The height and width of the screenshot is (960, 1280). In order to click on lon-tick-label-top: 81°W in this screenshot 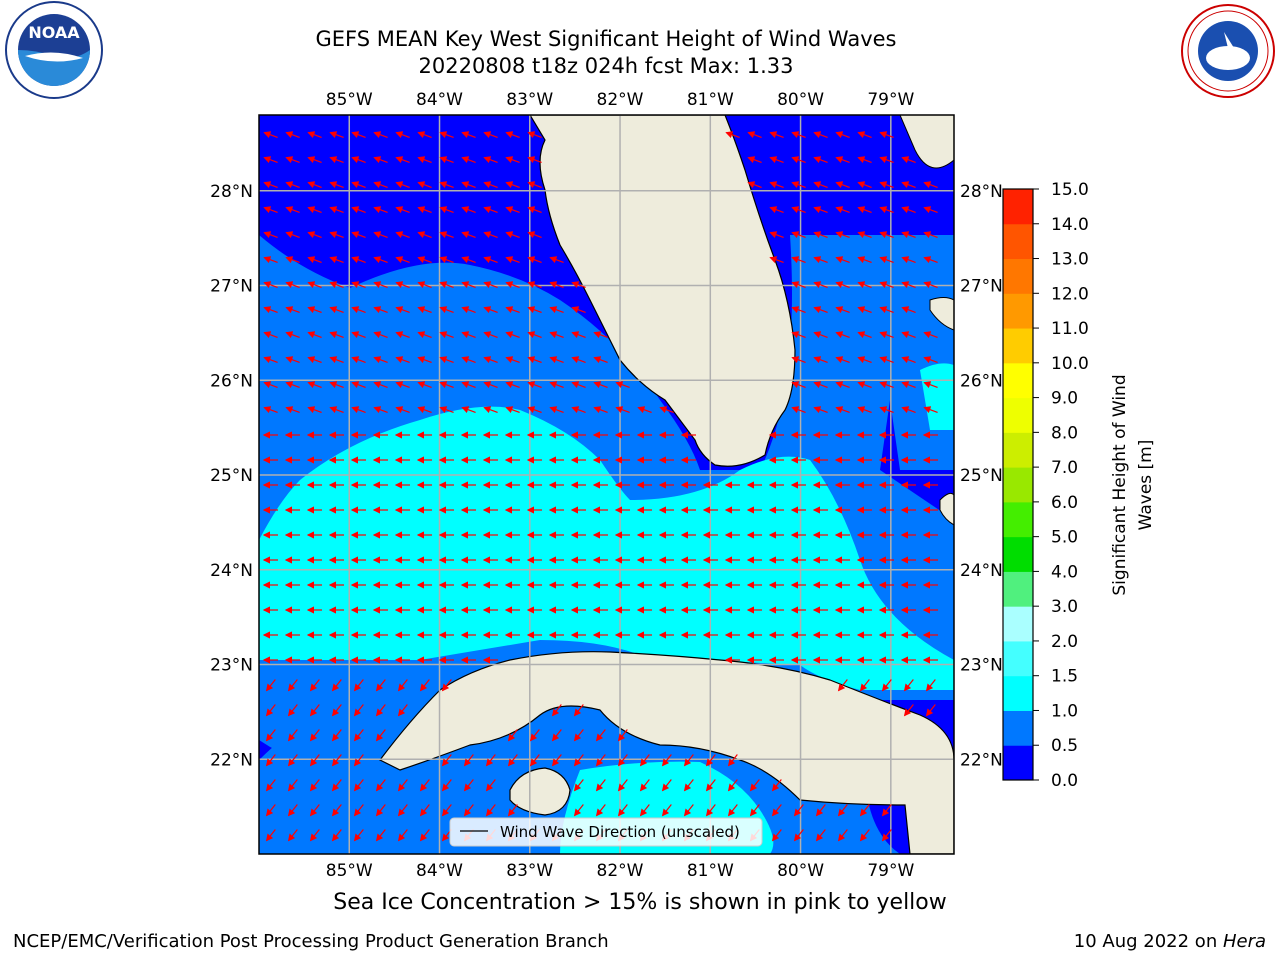, I will do `click(710, 100)`.